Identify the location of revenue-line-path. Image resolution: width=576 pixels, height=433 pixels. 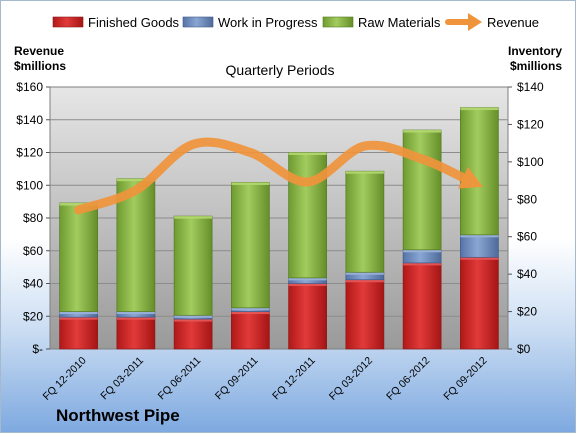
(272, 176).